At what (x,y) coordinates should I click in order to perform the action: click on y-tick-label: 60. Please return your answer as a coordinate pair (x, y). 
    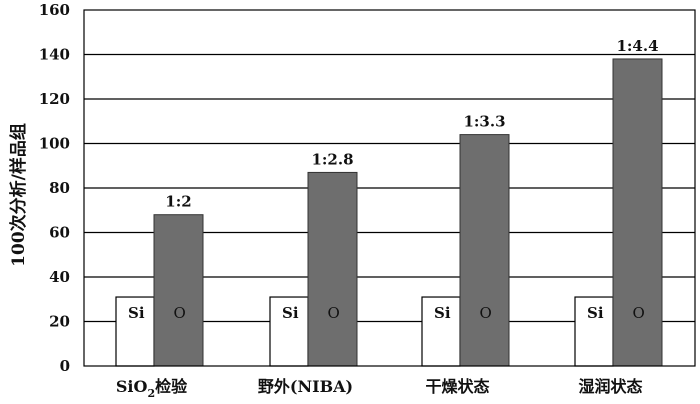
    Looking at the image, I should click on (59, 233).